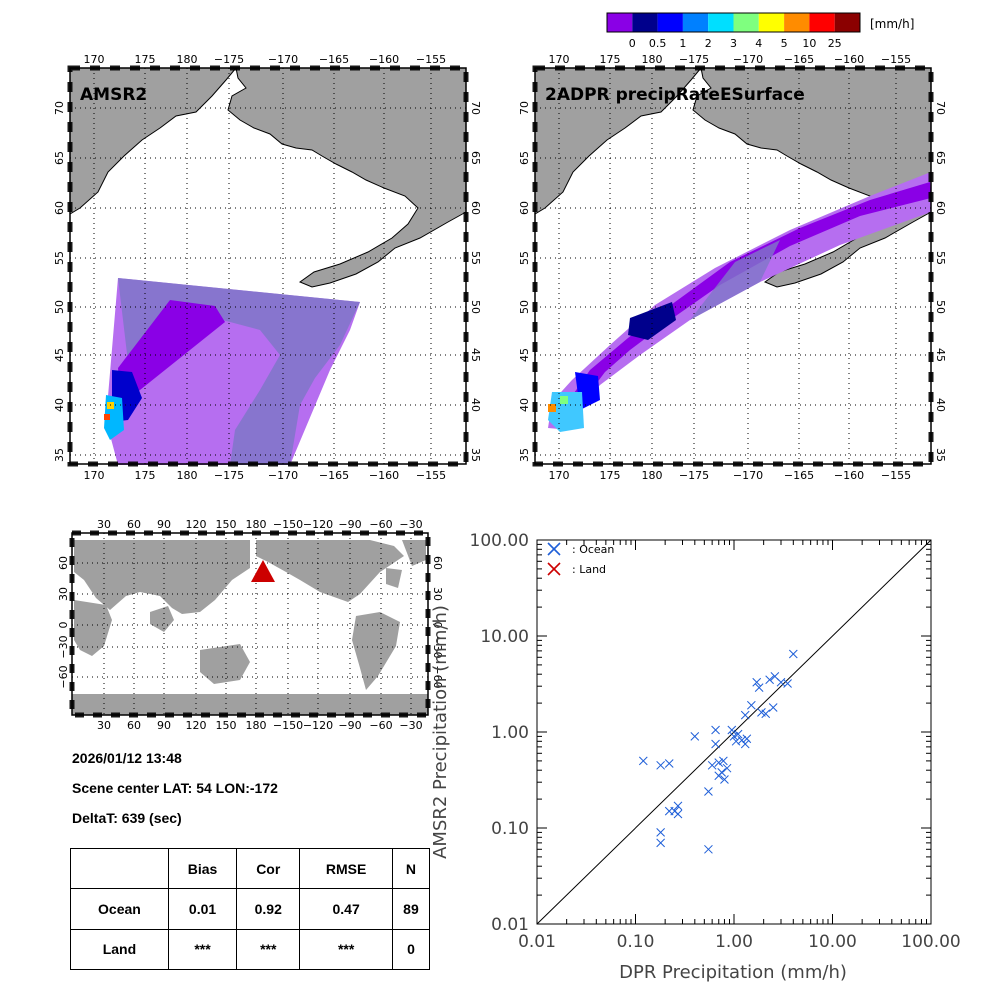  What do you see at coordinates (437, 646) in the screenshot?
I see `lat-tick-right: −30` at bounding box center [437, 646].